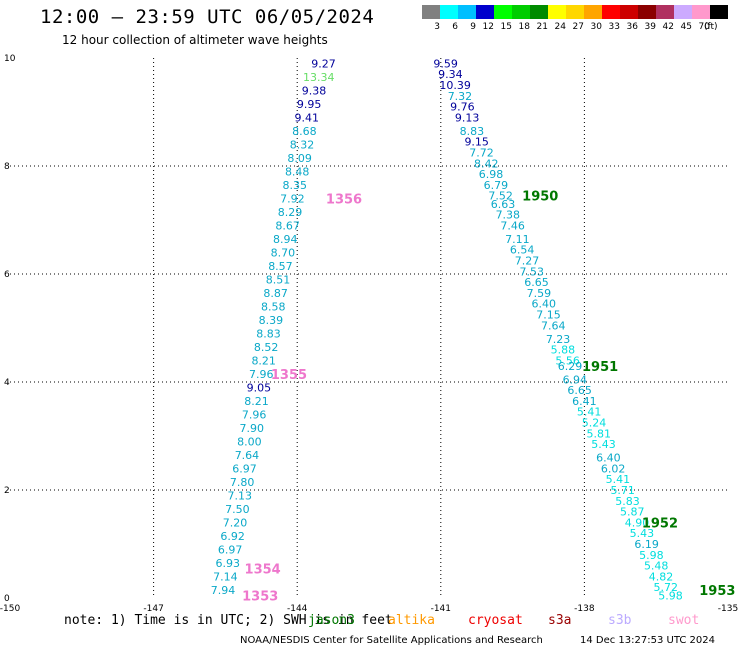 The image size is (740, 650). I want to click on color-swatch-label: 36, so click(632, 27).